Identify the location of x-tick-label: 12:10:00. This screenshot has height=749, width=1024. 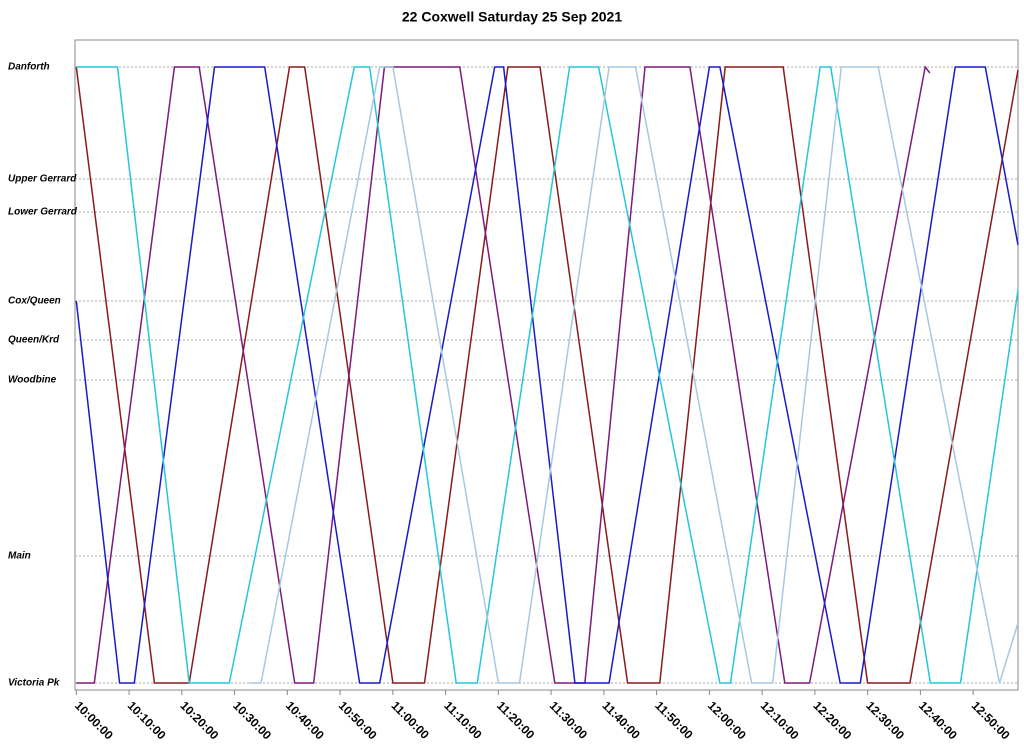
(780, 720).